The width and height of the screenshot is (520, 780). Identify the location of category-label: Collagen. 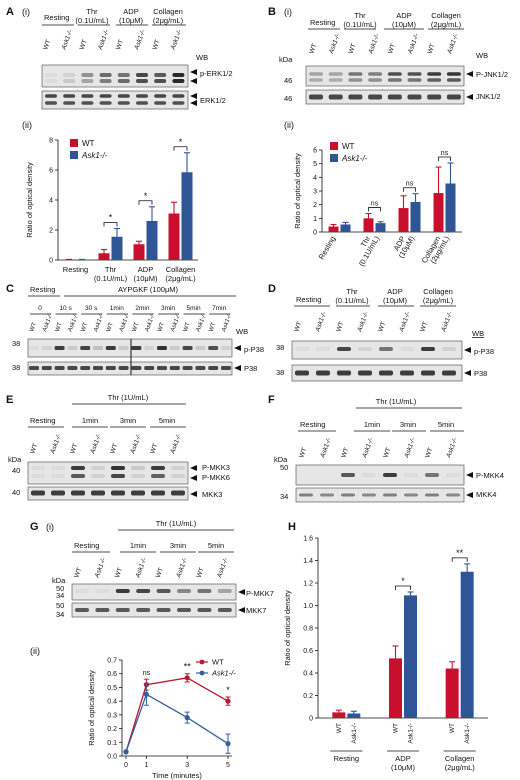
(460, 758).